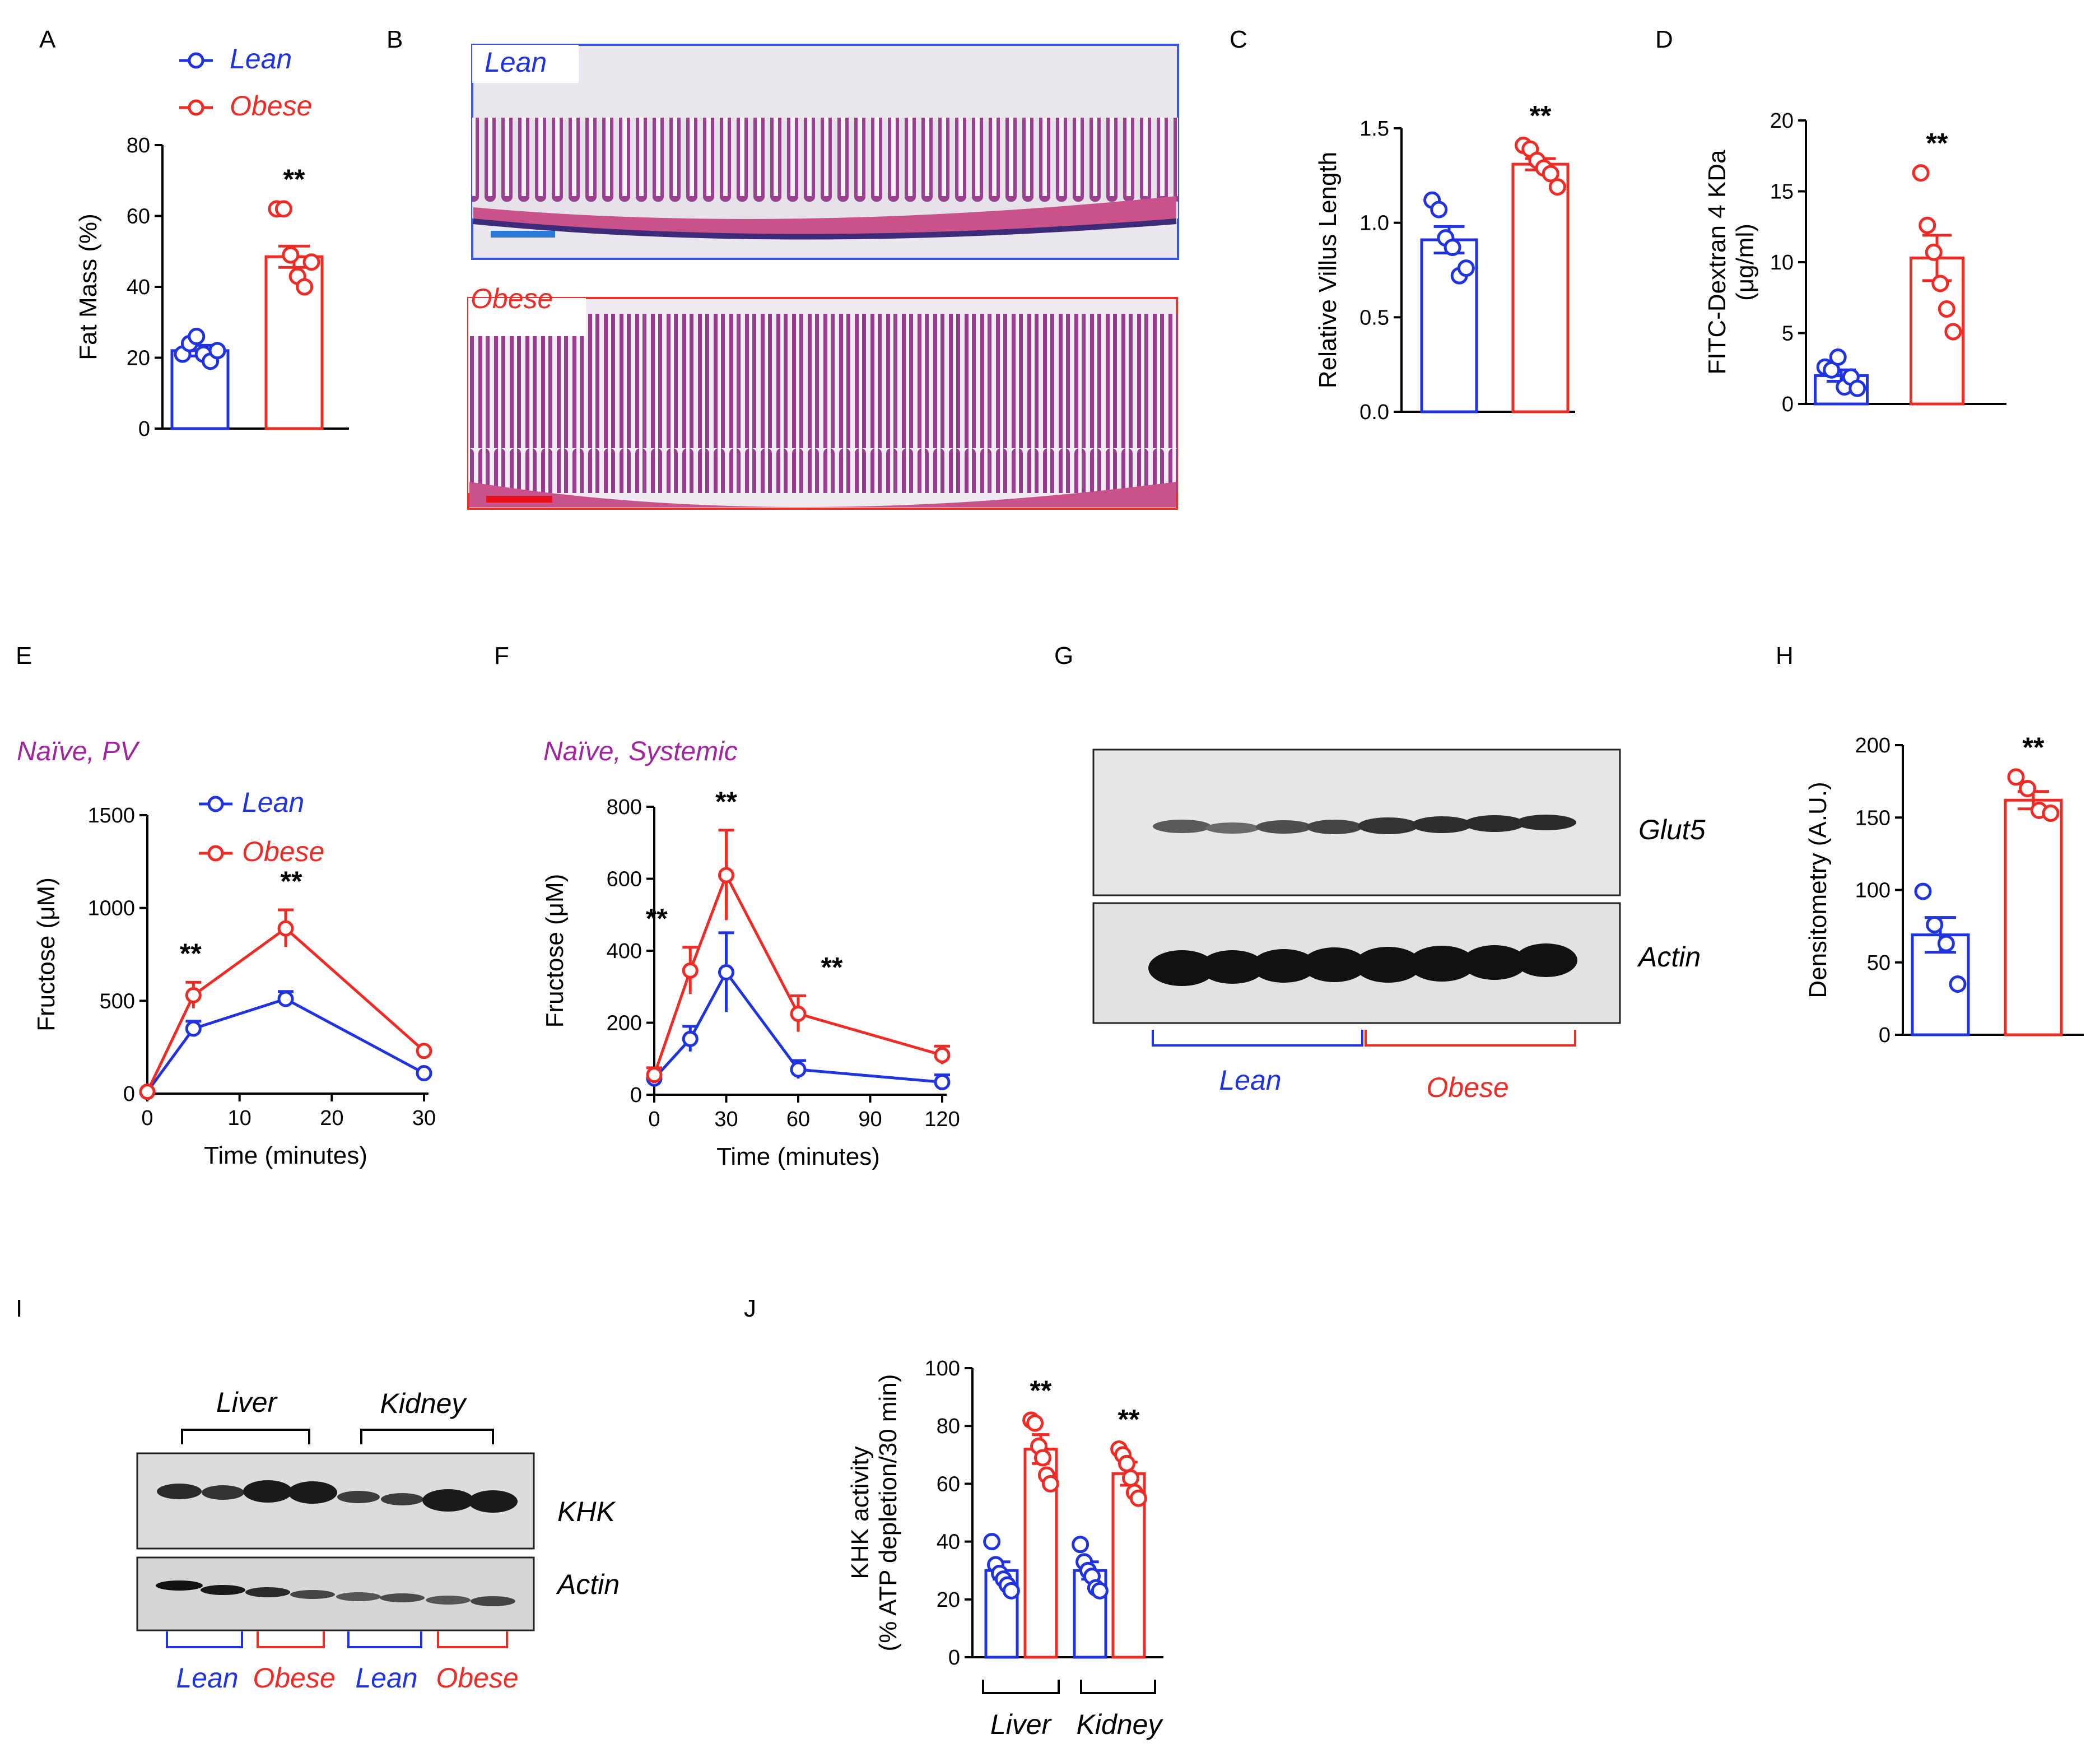 The image size is (2100, 1762). Describe the element at coordinates (948, 1426) in the screenshot. I see `y-tick-label: 80` at that location.